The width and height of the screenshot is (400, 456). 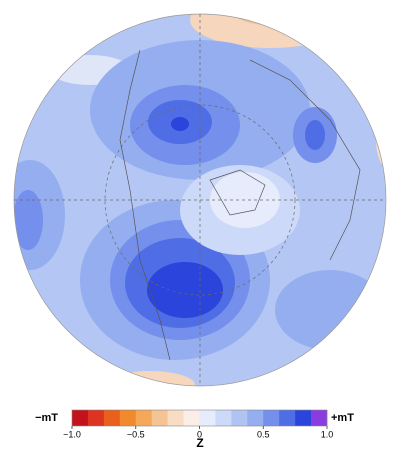 I want to click on colorbar-tick-label: 0, so click(x=199, y=434).